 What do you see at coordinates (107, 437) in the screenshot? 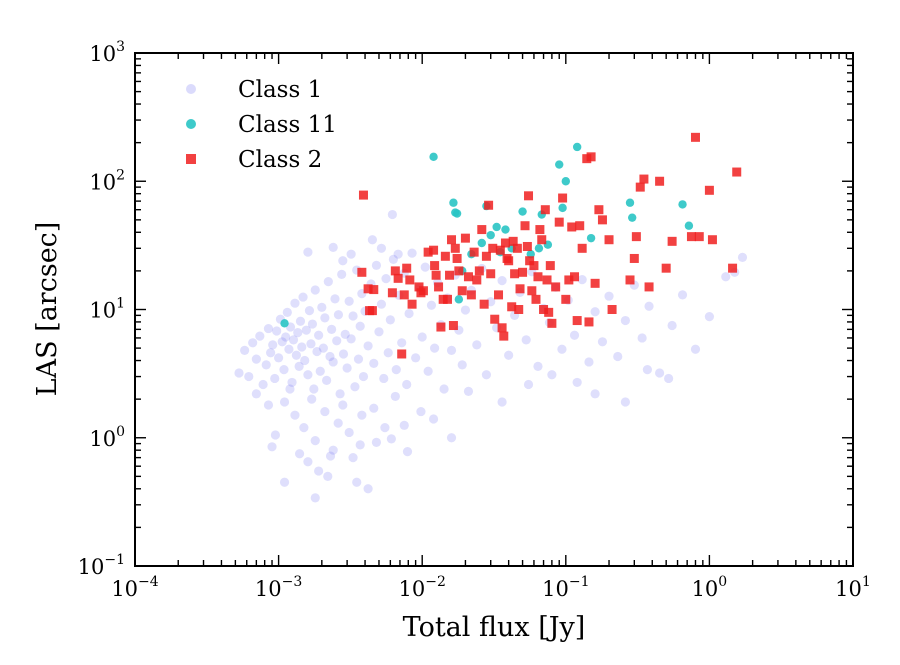
I see `y-tick-label: 100` at bounding box center [107, 437].